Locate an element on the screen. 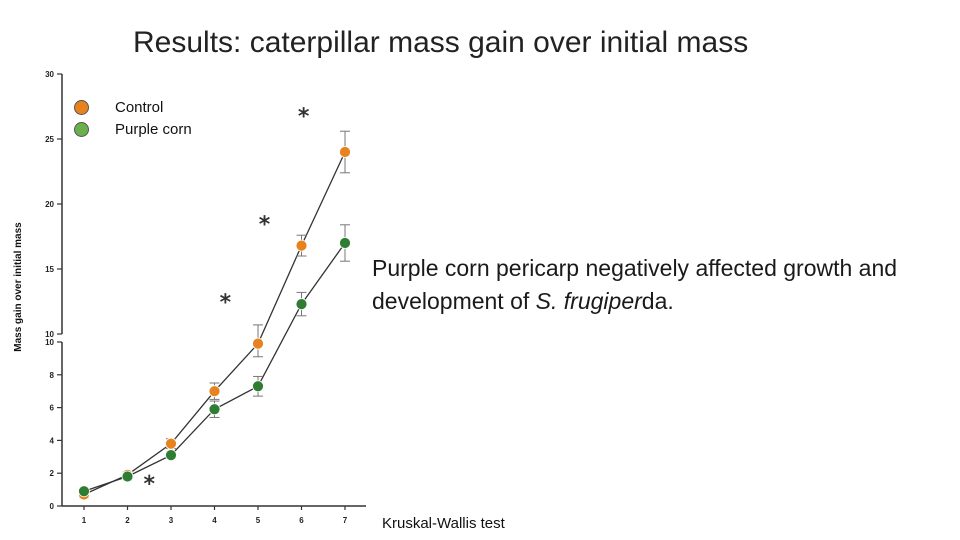 Image resolution: width=960 pixels, height=540 pixels. legend-item-purple-corn: Purple corn is located at coordinates (133, 129).